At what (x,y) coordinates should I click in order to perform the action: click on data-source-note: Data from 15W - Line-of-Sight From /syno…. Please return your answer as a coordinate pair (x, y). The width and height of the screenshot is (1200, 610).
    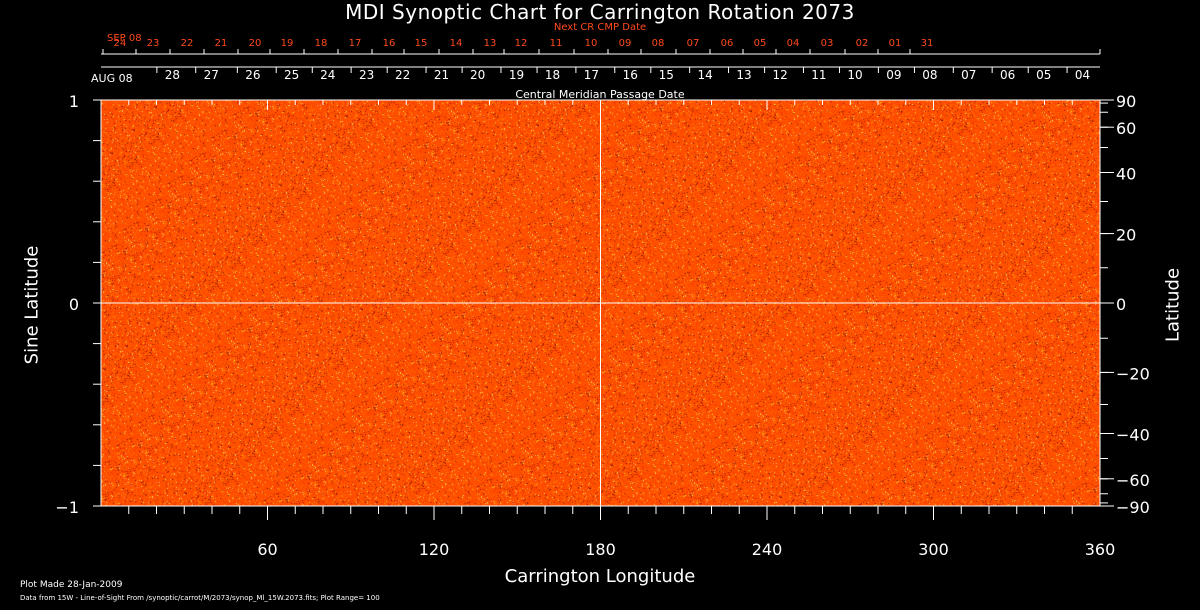
    Looking at the image, I should click on (200, 598).